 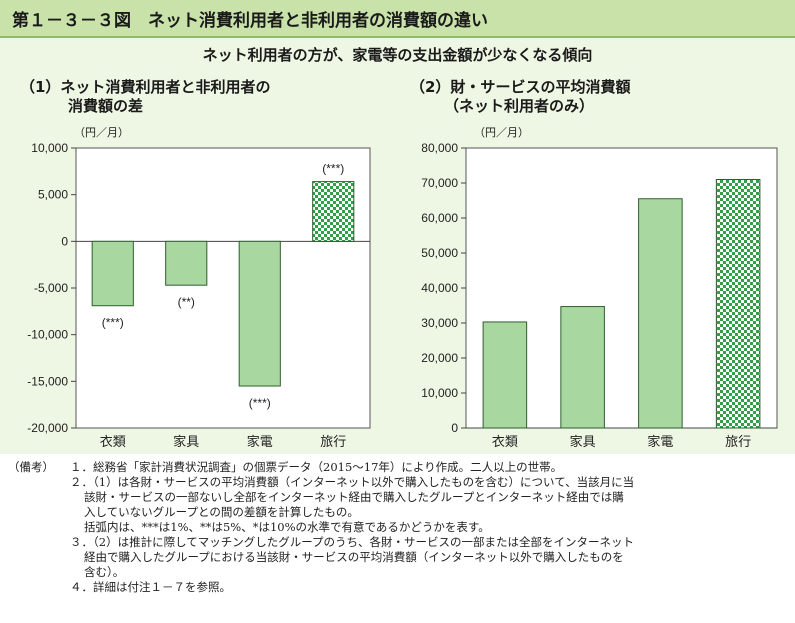 I want to click on panel-2-title-line2: （ネット利用者のみ）, so click(x=519, y=106).